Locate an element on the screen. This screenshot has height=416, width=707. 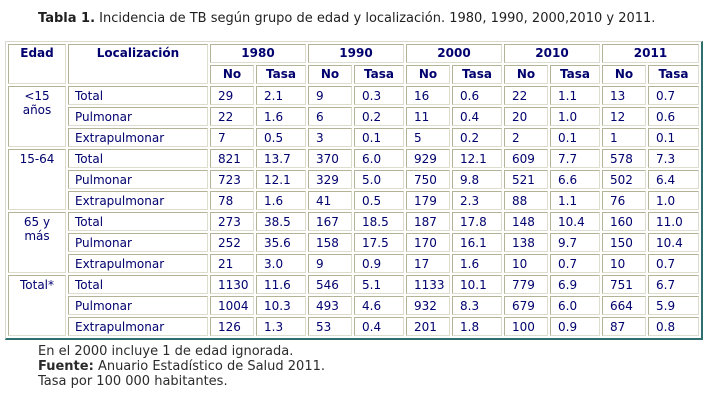
data-cell: 13 is located at coordinates (624, 95).